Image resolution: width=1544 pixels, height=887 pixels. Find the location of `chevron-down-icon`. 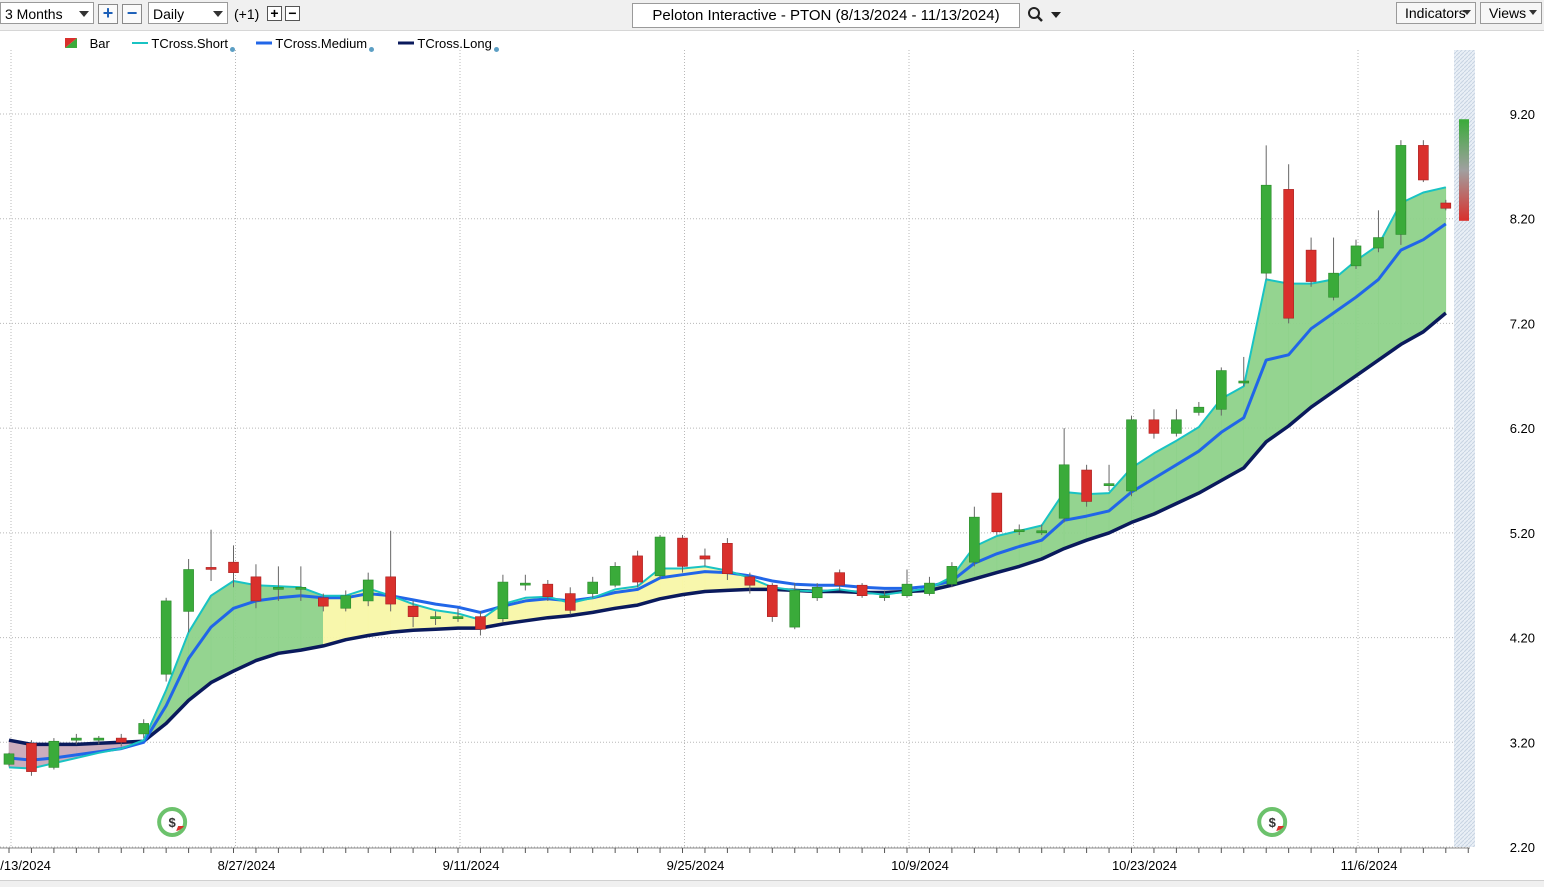

chevron-down-icon is located at coordinates (1056, 15).